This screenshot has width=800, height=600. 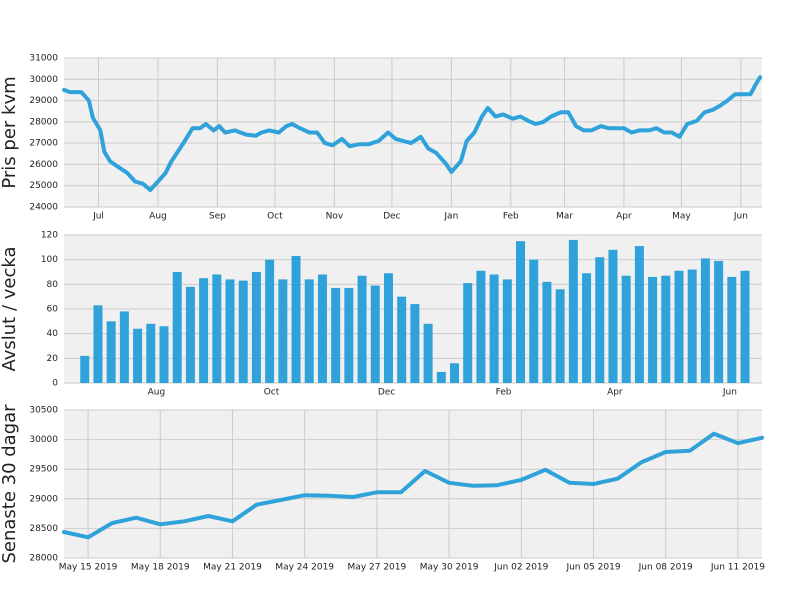 What do you see at coordinates (592, 568) in the screenshot?
I see `x-tick-label: Jun 05 2019` at bounding box center [592, 568].